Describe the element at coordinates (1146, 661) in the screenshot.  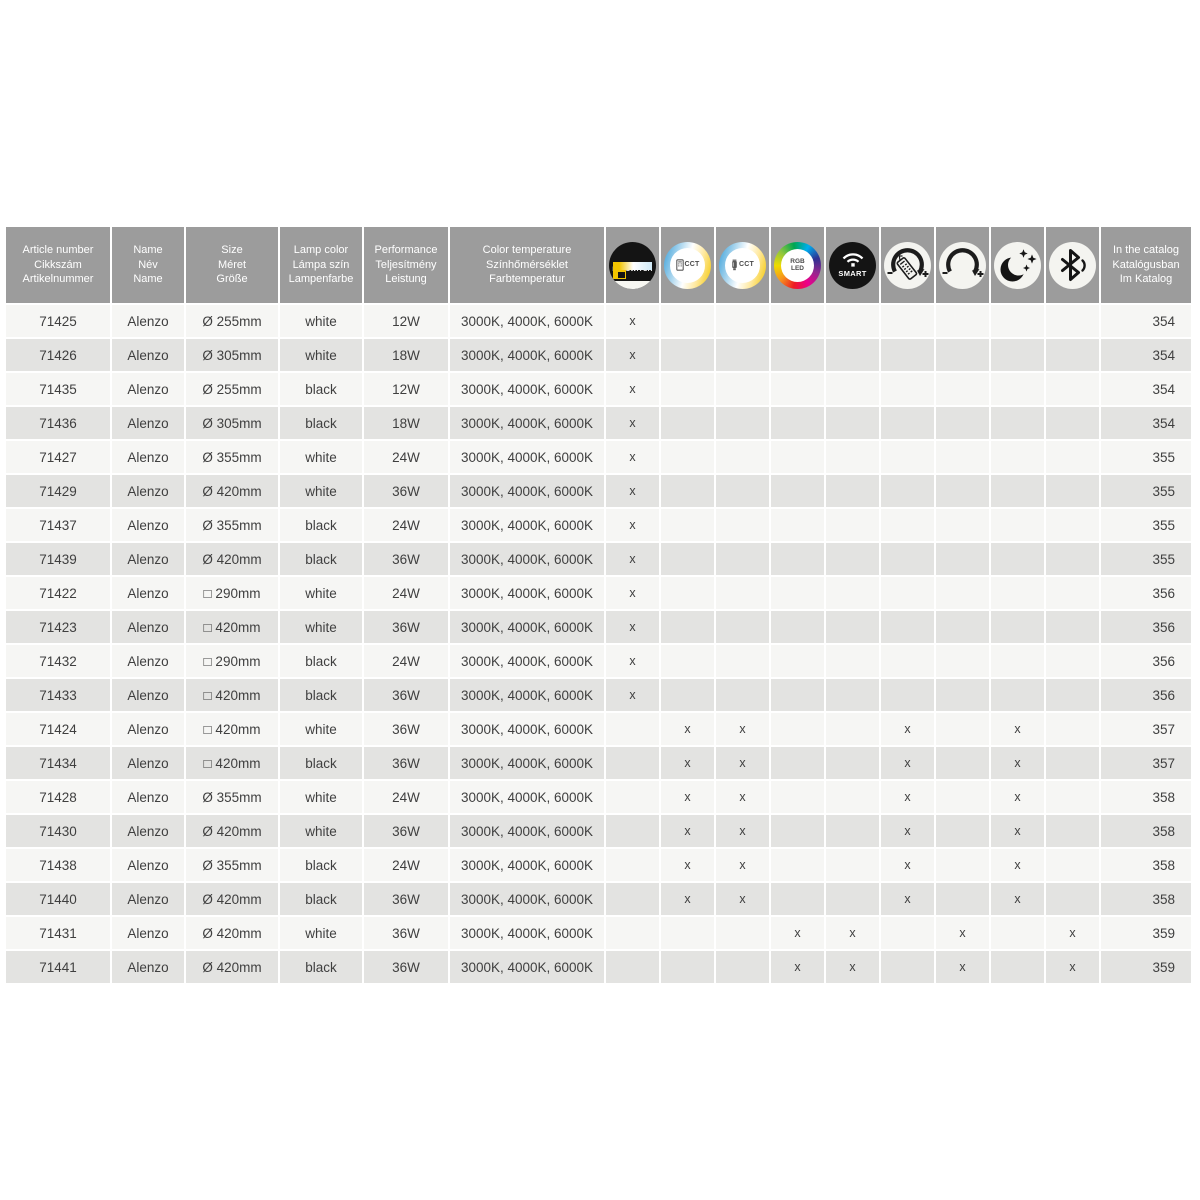
I see `catalog-page-cell: 356` at that location.